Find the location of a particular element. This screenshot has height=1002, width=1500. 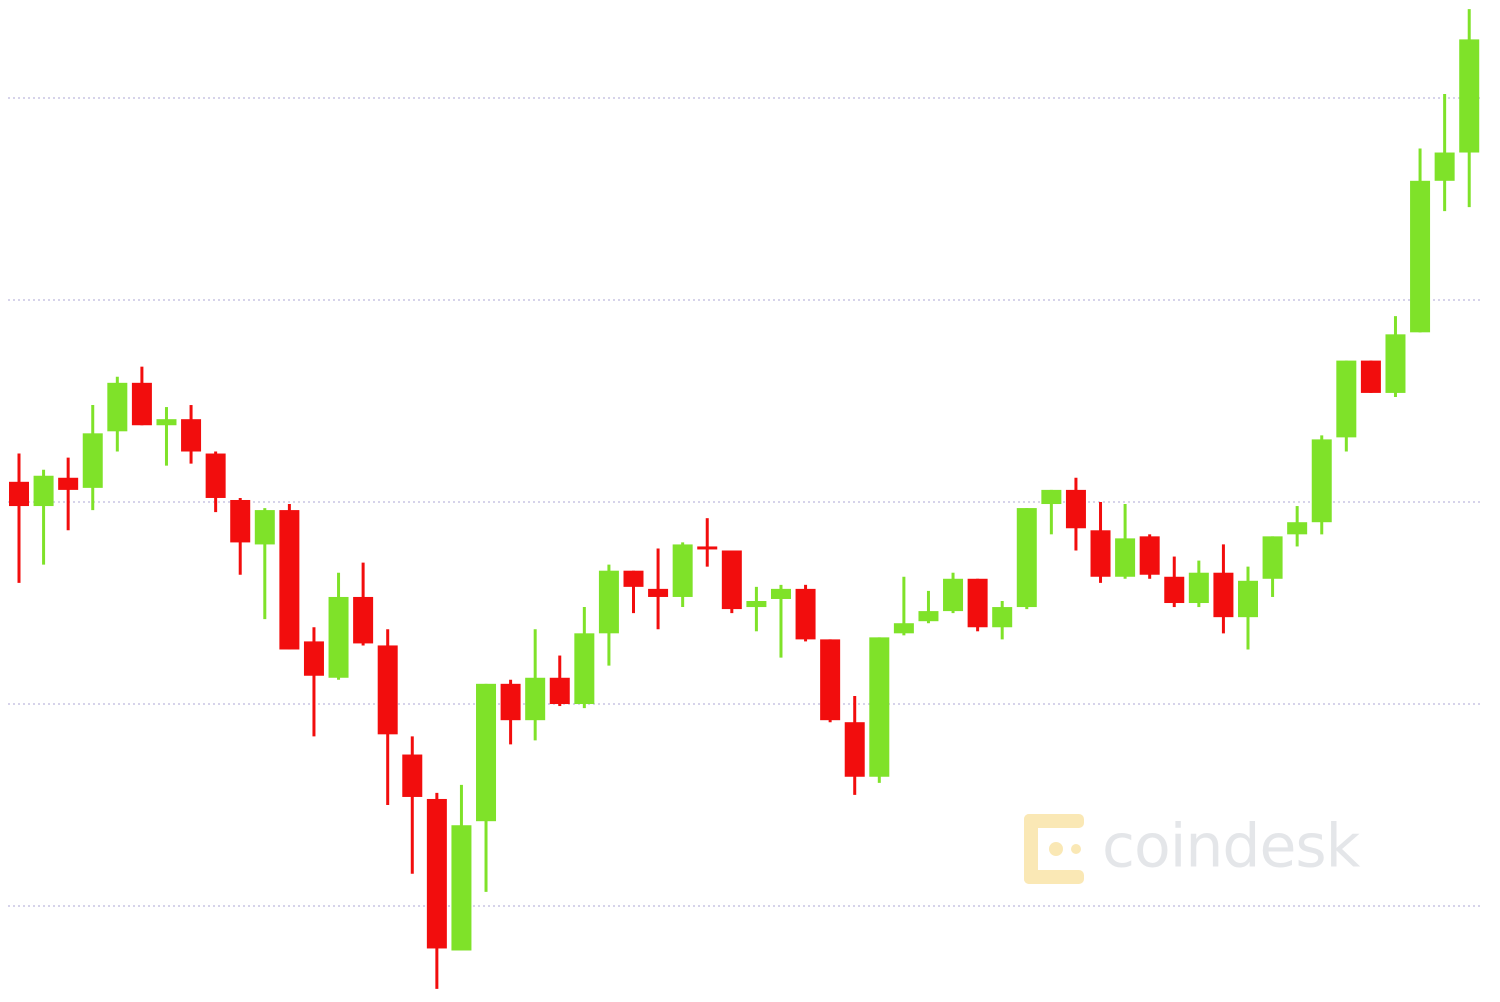

watermark: coindesk is located at coordinates (1193, 848).